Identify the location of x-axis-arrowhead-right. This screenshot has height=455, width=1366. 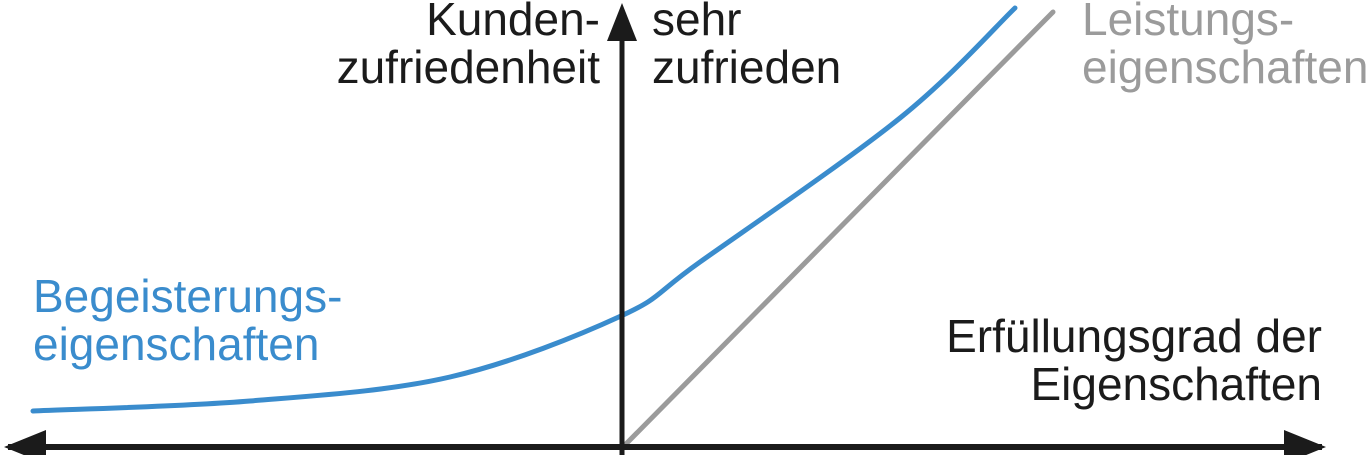
(1305, 442).